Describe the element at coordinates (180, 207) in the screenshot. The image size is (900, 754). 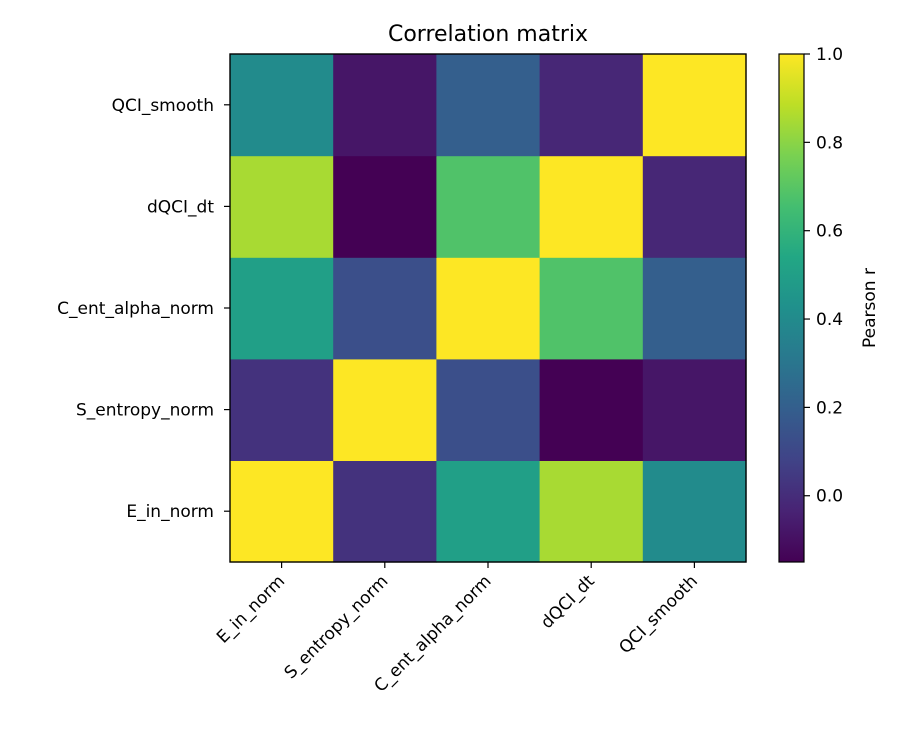
I see `y-tick-label: dQCI_dt` at that location.